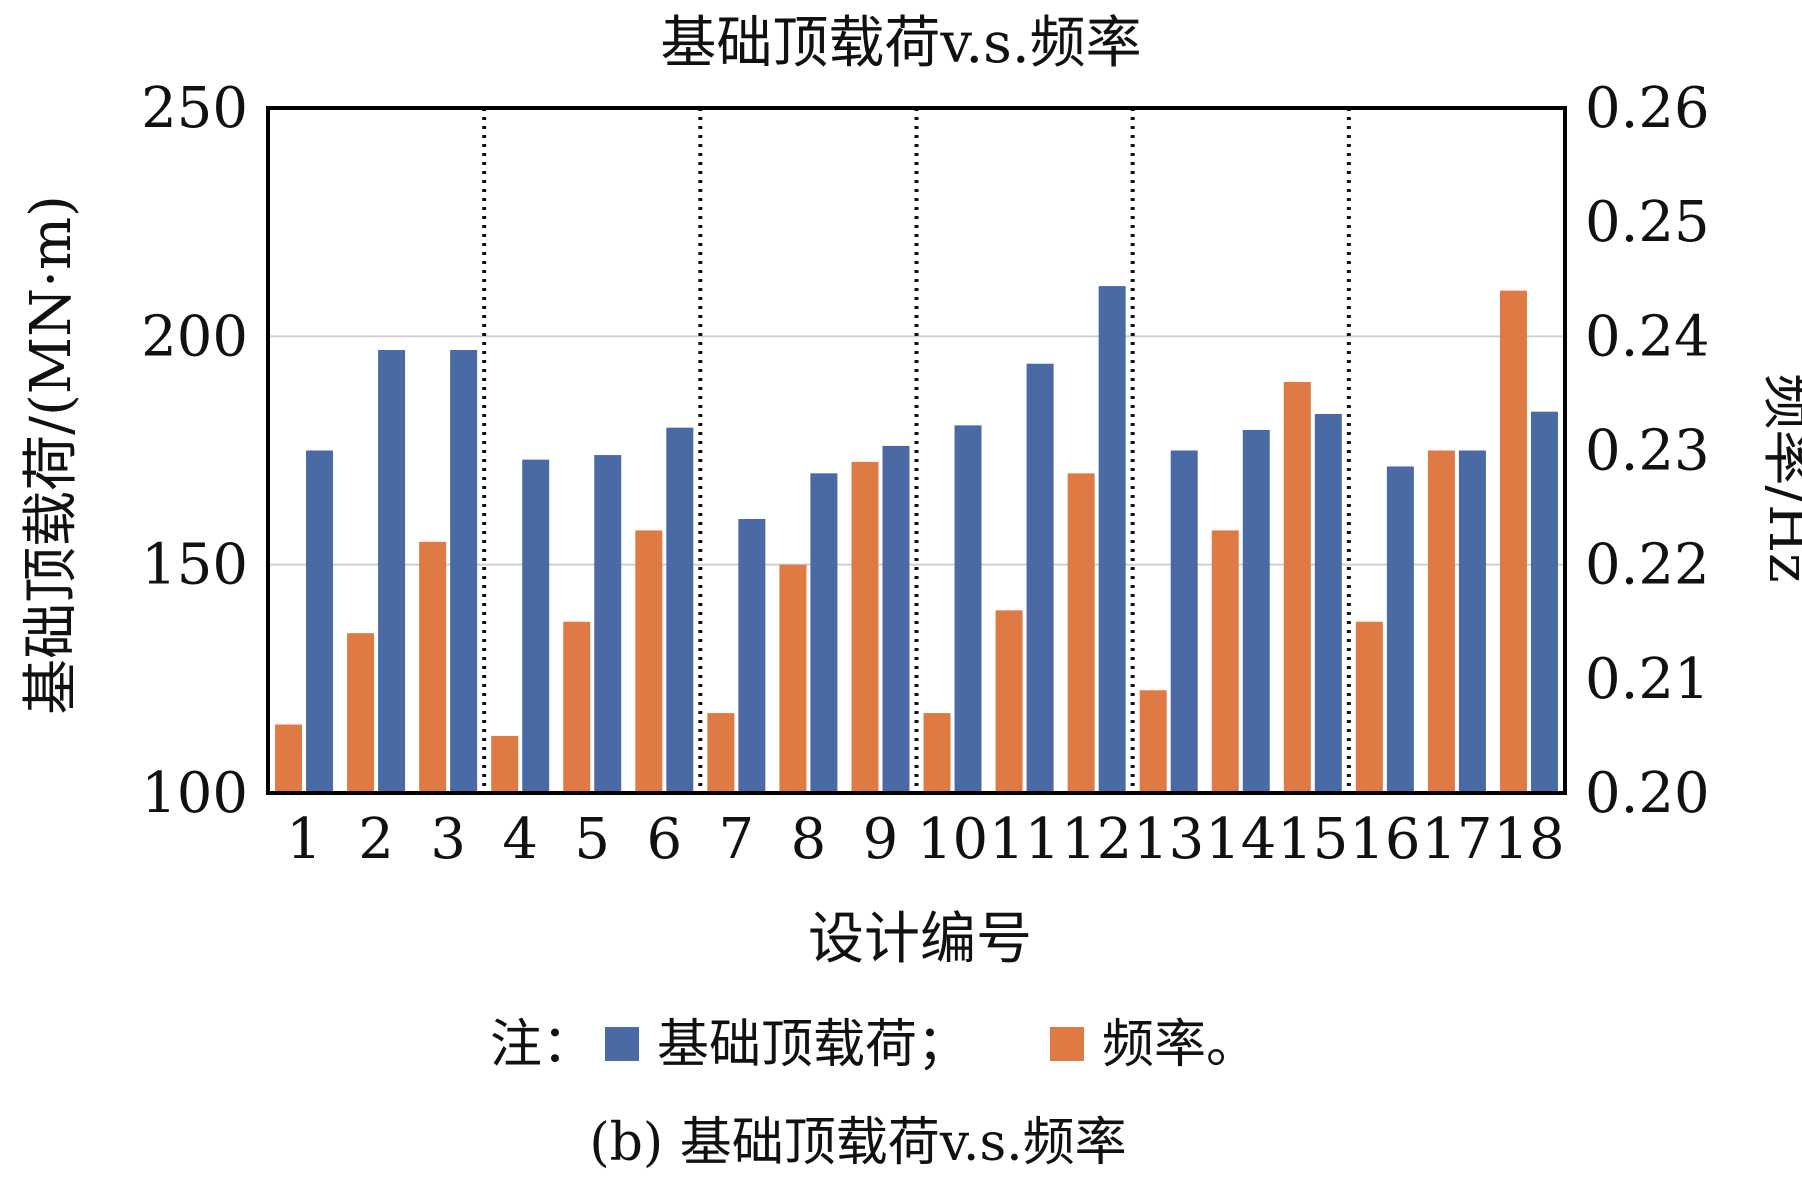  Describe the element at coordinates (952, 839) in the screenshot. I see `x-tick-label: 10` at that location.